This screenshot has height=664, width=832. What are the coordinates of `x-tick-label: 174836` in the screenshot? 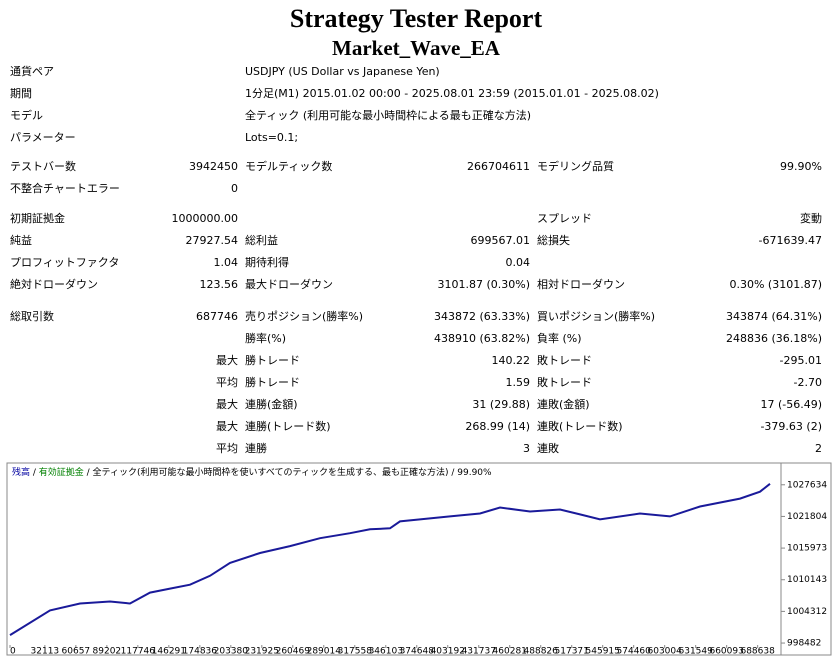 It's located at (200, 652).